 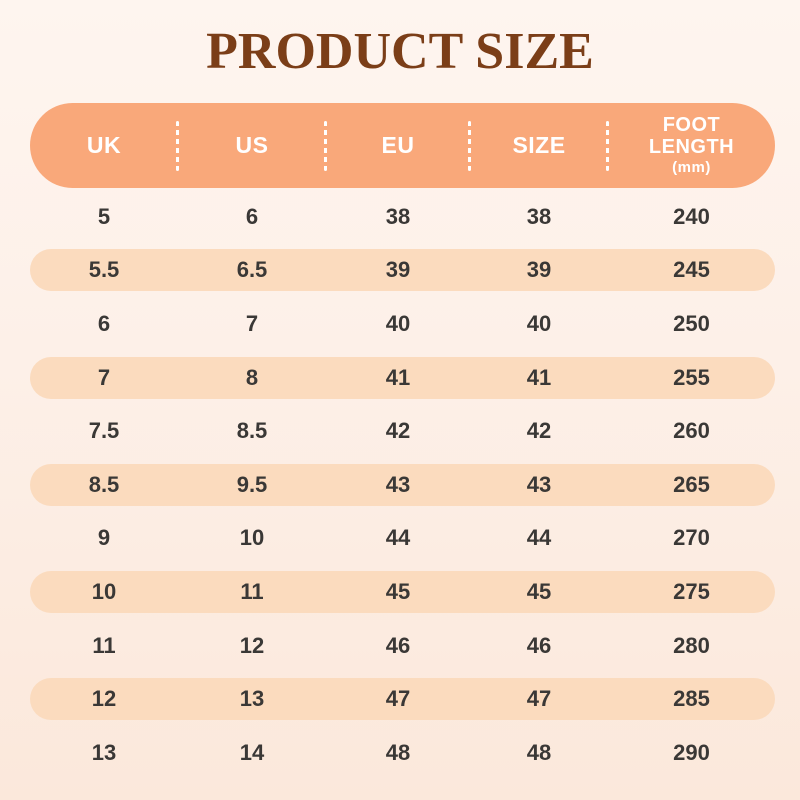 I want to click on table-row: 11 12 46 46 280, so click(x=402, y=646).